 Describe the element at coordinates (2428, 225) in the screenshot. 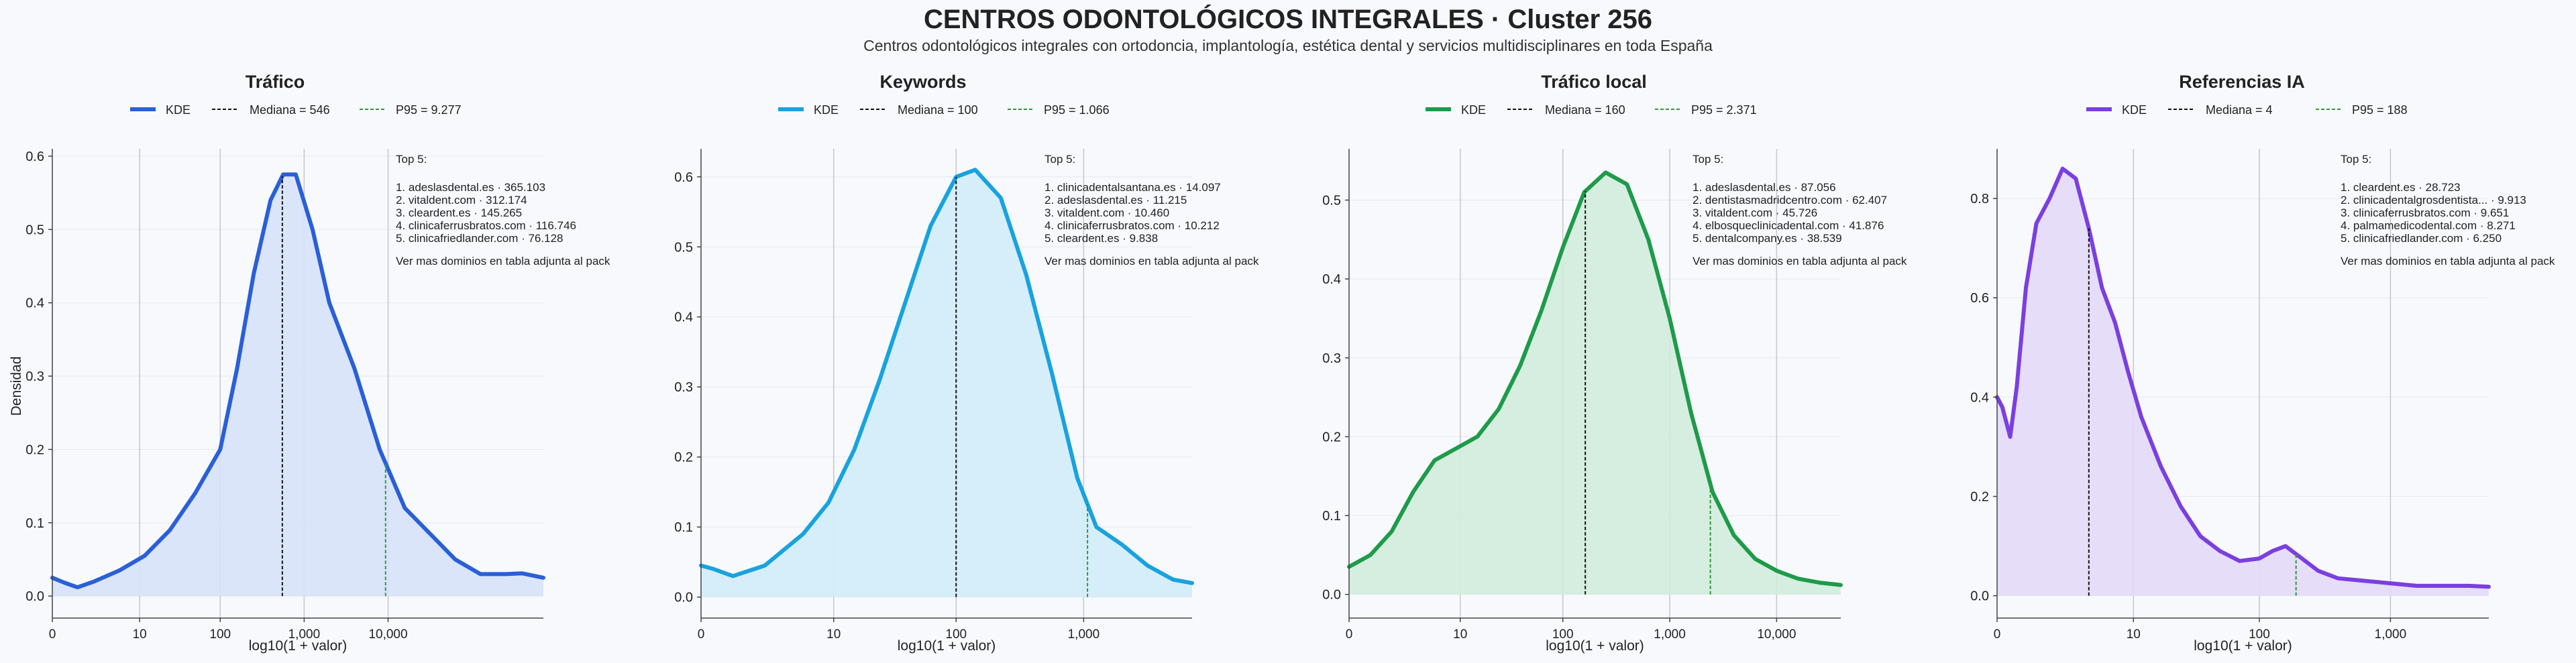

I see `annotation-item: 4. palmamedicodental.com · 8.271` at that location.